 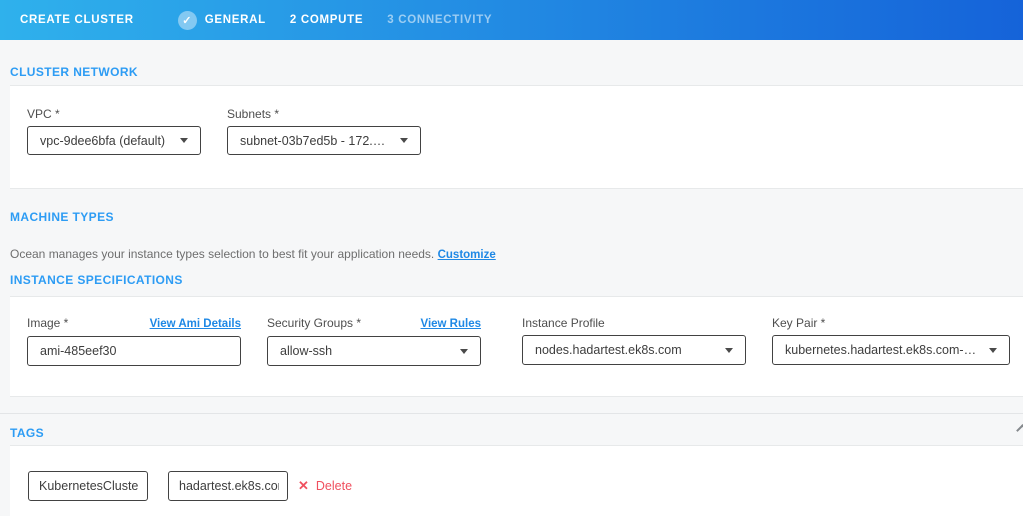 I want to click on instance-profile-label: Instance Profile, so click(x=563, y=323).